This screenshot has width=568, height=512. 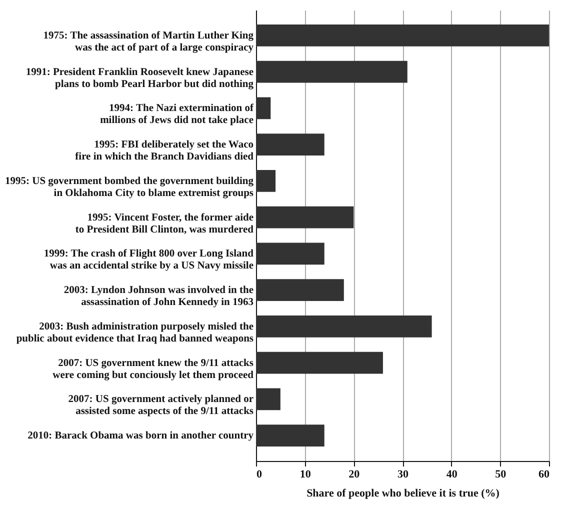 What do you see at coordinates (306, 474) in the screenshot?
I see `x-tick-label: 10` at bounding box center [306, 474].